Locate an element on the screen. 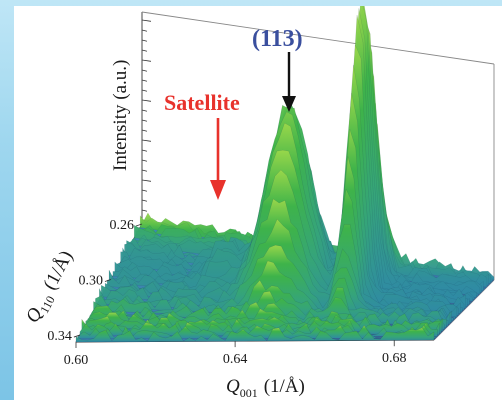 Image resolution: width=502 pixels, height=400 pixels. surface-strip is located at coordinates (255, 335).